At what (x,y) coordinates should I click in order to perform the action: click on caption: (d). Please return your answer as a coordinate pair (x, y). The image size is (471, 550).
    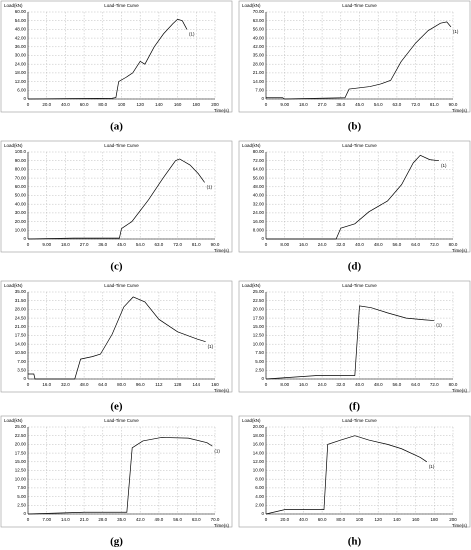
    Looking at the image, I should click on (355, 267).